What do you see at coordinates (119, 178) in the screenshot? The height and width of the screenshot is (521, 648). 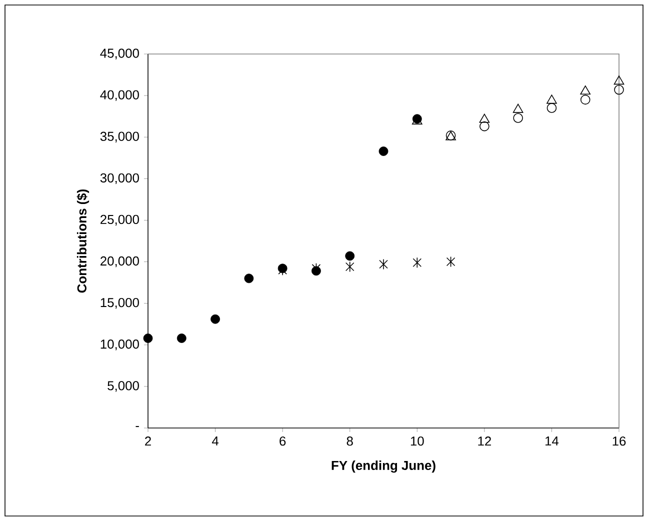 I see `y-tick-label: 30,000` at bounding box center [119, 178].